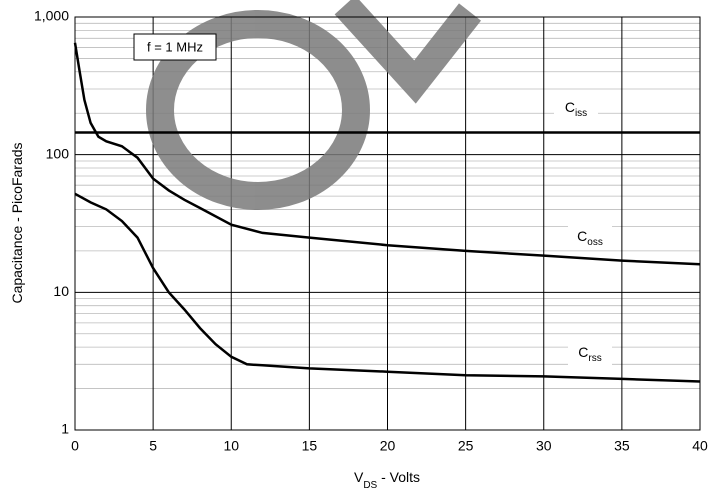  I want to click on annotation-box, so click(175, 47).